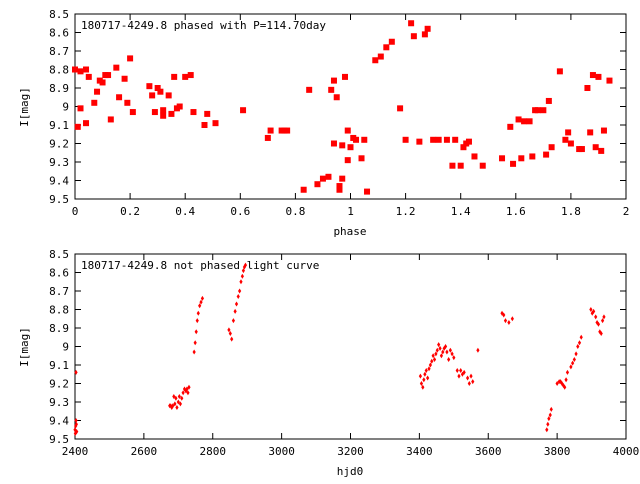 The height and width of the screenshot is (484, 640). I want to click on x-tick-label: 3600, so click(488, 451).